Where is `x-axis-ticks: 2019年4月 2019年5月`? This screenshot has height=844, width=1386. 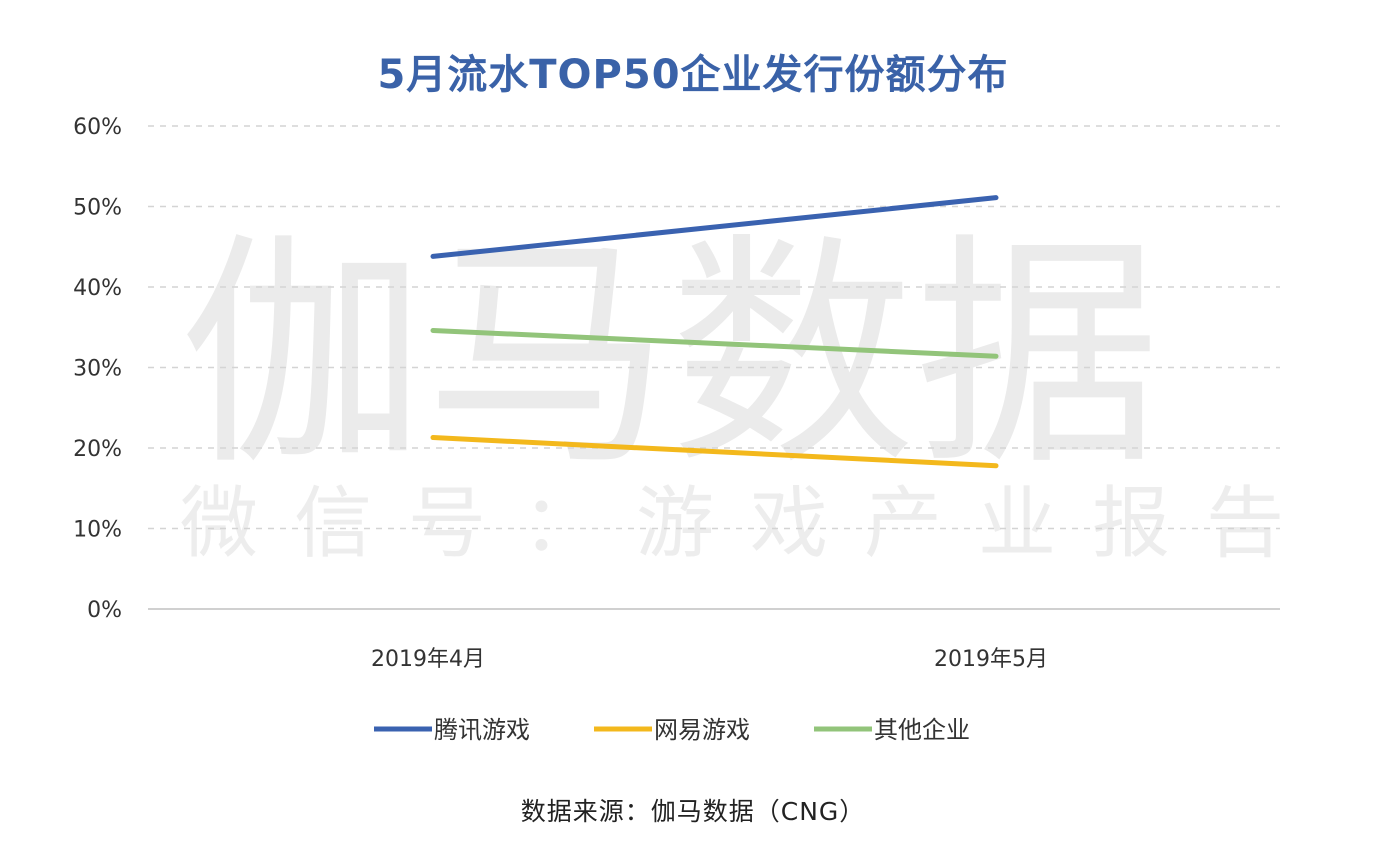
x-axis-ticks: 2019年4月 2019年5月 is located at coordinates (709, 659).